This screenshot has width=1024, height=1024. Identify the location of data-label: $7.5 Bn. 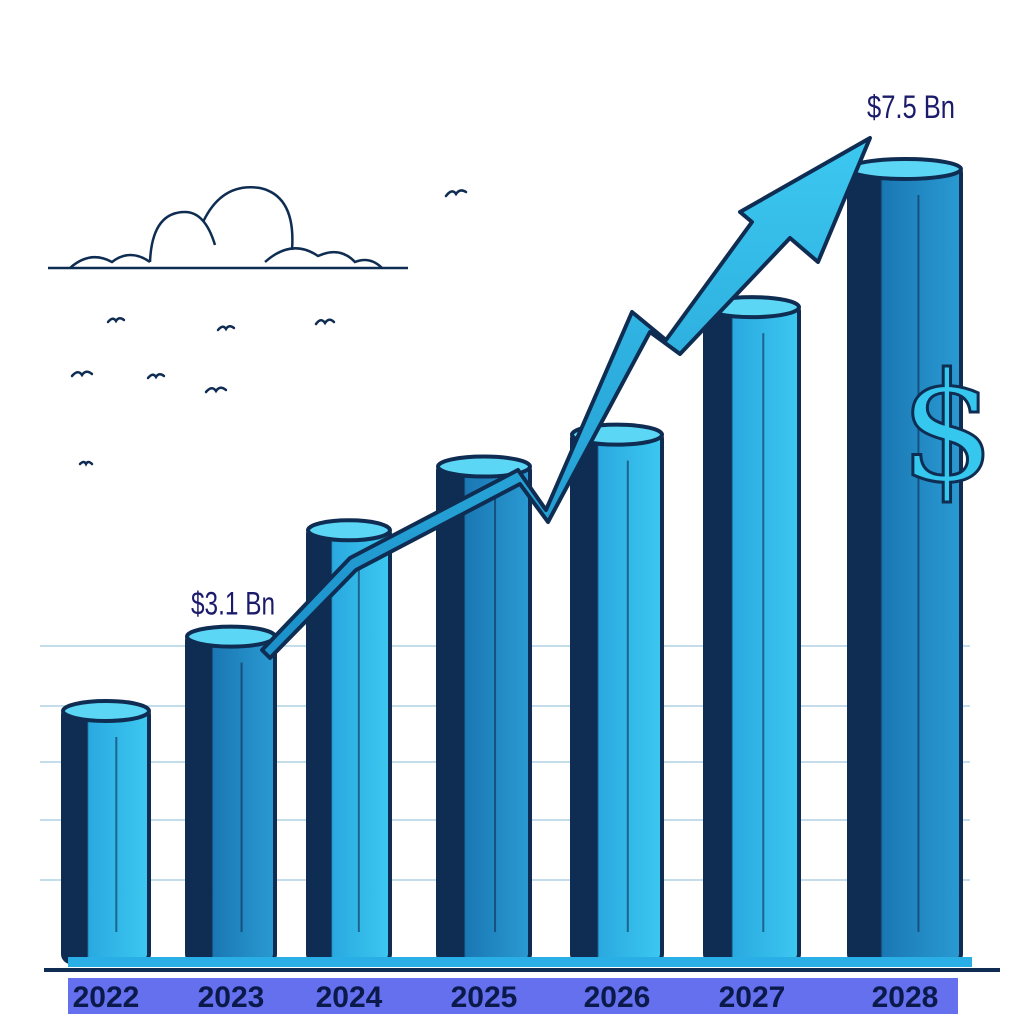
(911, 107).